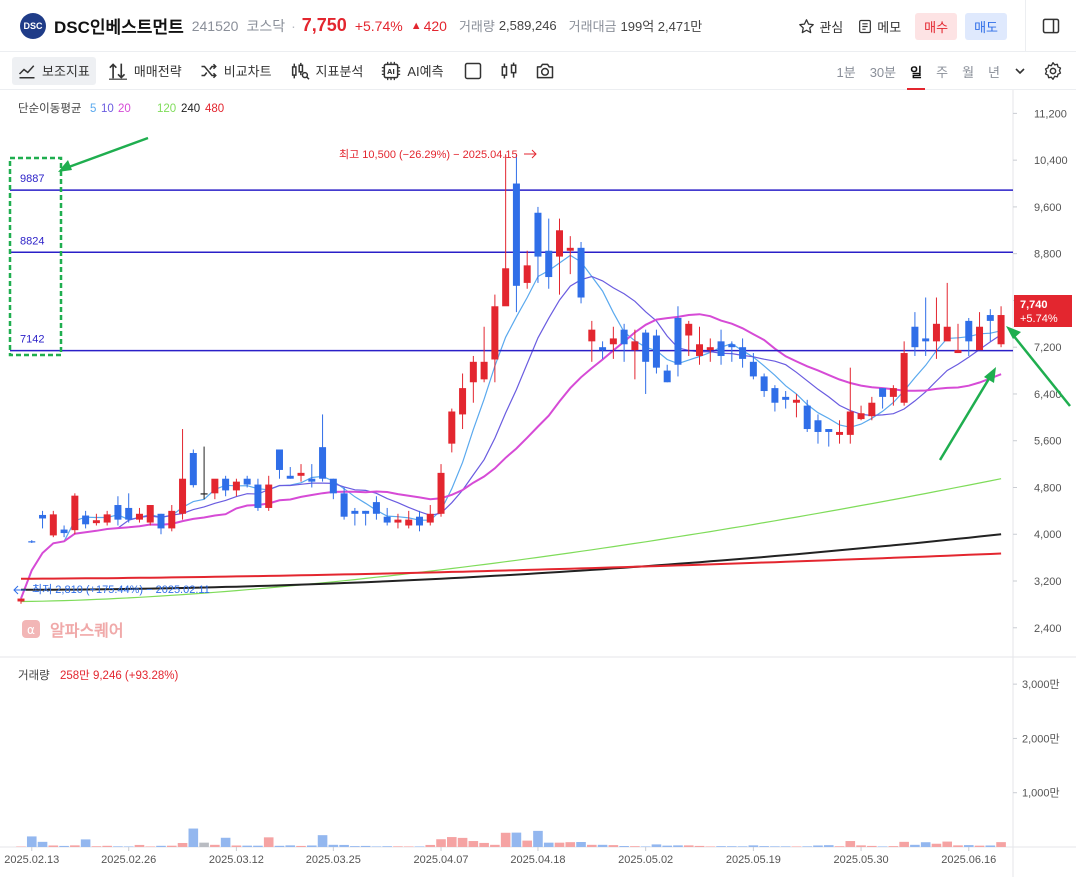 The height and width of the screenshot is (877, 1076). Describe the element at coordinates (266, 25) in the screenshot. I see `stock-market: 코스닥` at that location.